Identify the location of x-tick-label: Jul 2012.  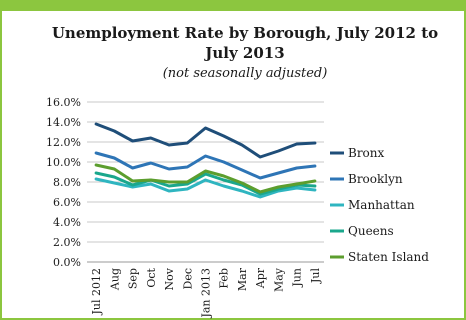
(96, 292).